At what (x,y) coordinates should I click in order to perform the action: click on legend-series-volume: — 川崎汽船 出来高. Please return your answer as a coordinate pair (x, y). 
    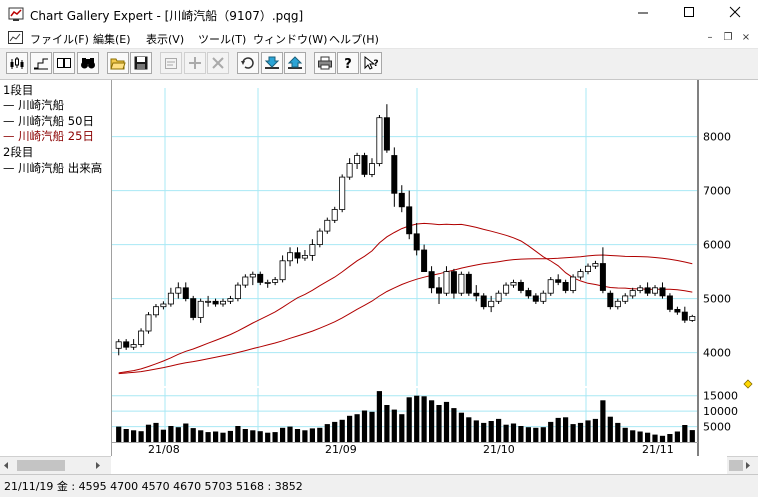
    Looking at the image, I should click on (53, 168).